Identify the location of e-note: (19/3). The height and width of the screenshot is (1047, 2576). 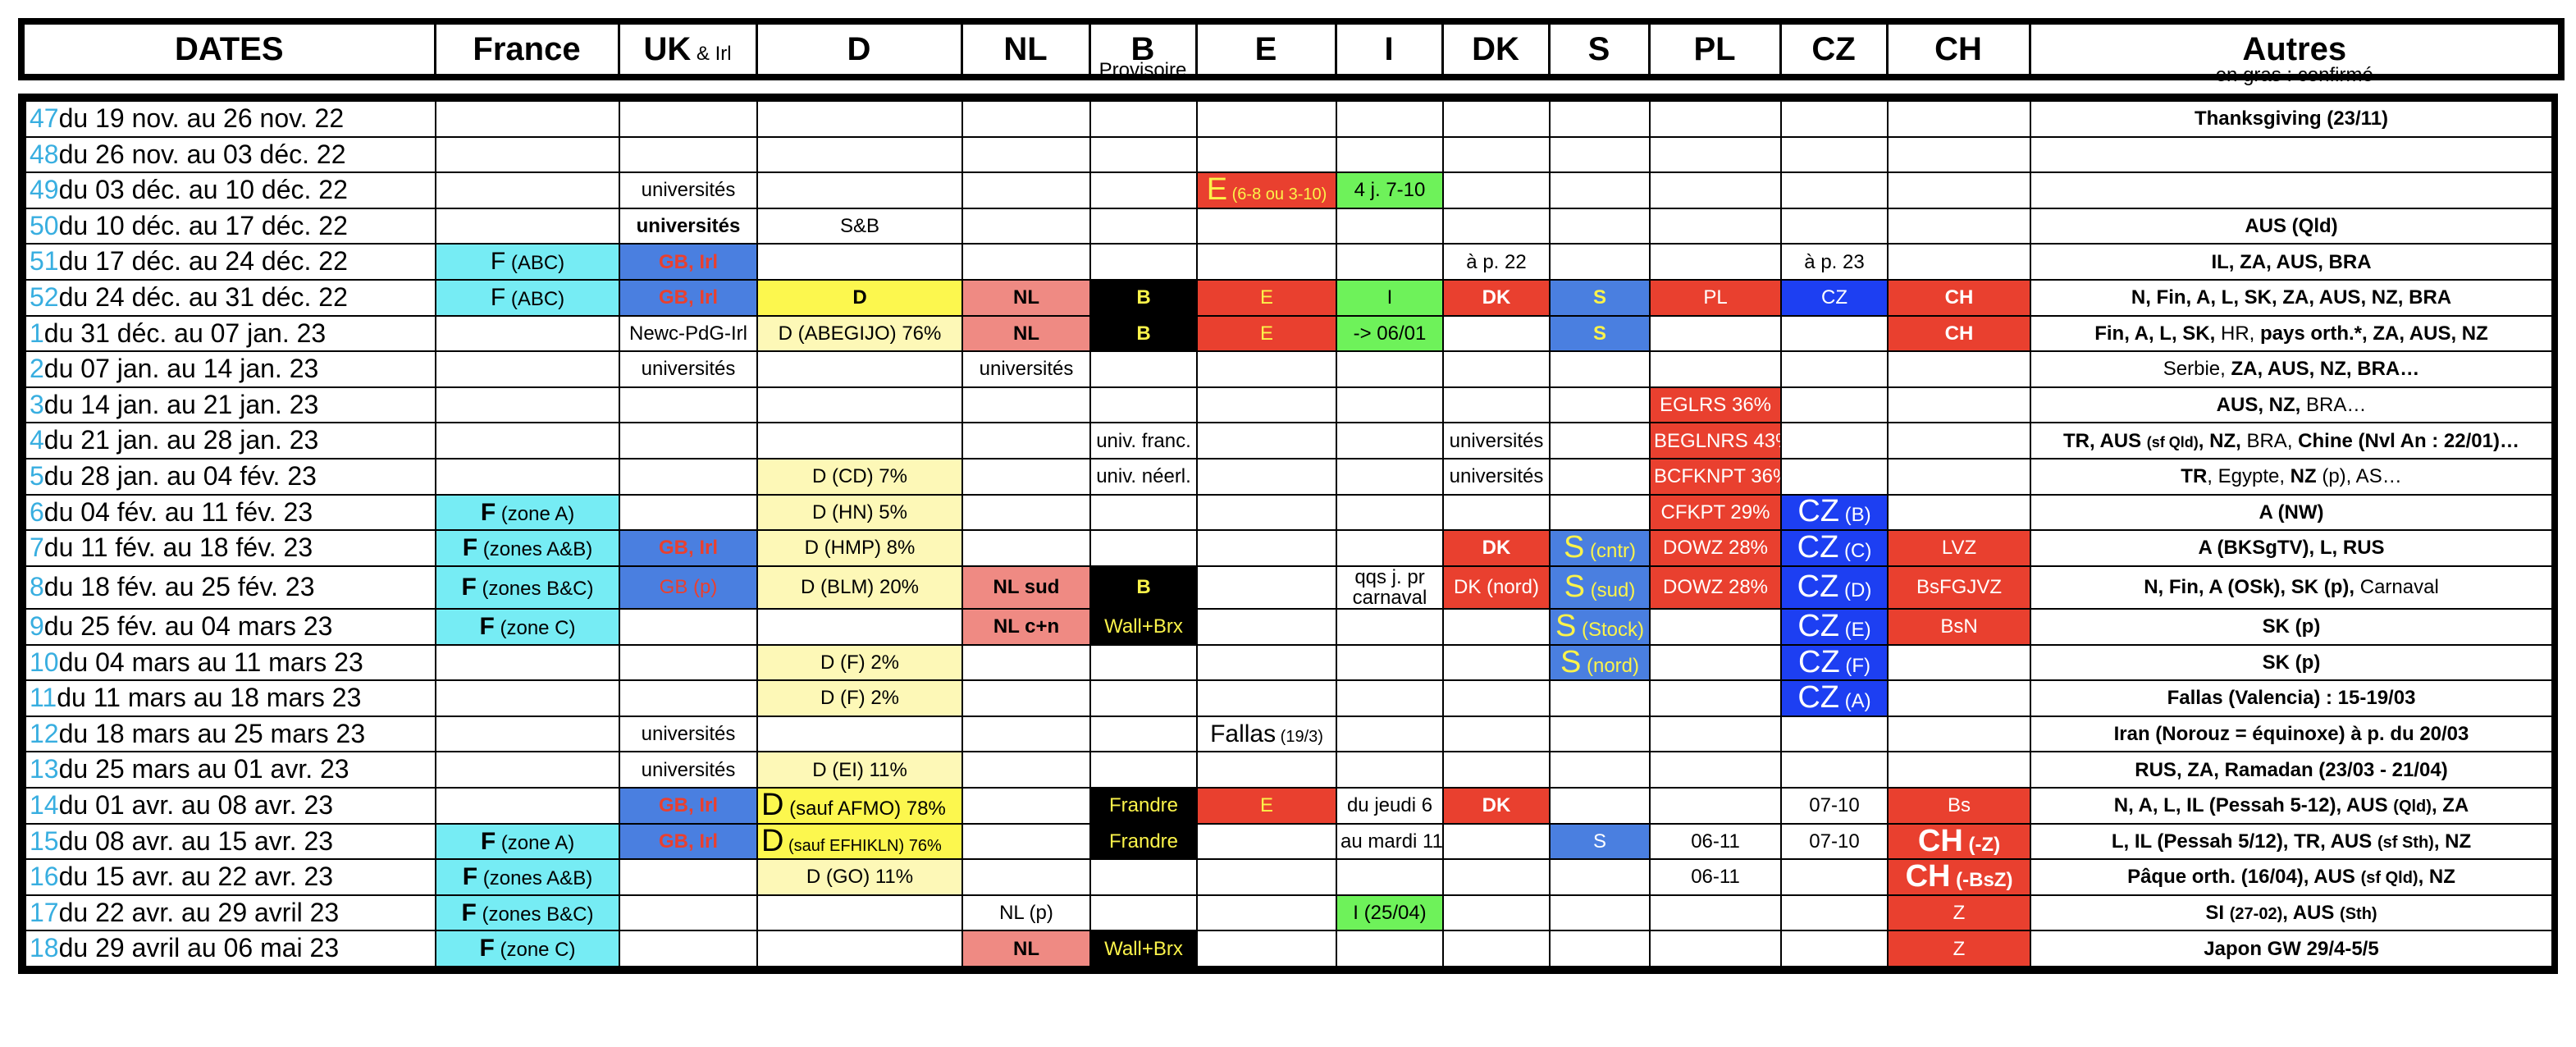
(1299, 736).